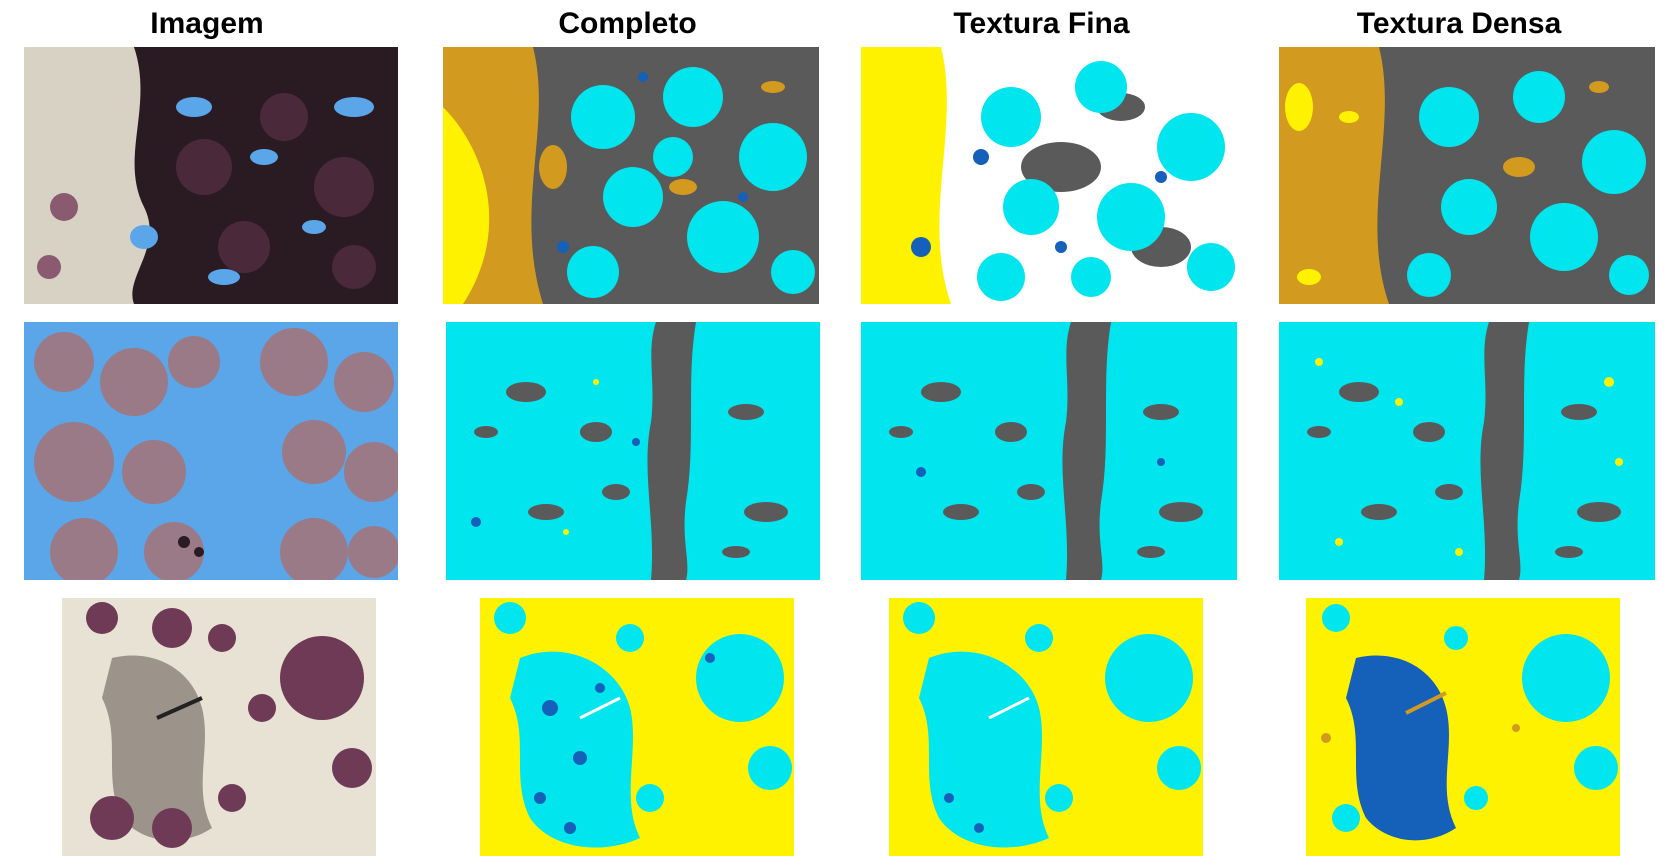 This screenshot has width=1671, height=866. Describe the element at coordinates (207, 23) in the screenshot. I see `column-title-imagem: Imagem` at that location.